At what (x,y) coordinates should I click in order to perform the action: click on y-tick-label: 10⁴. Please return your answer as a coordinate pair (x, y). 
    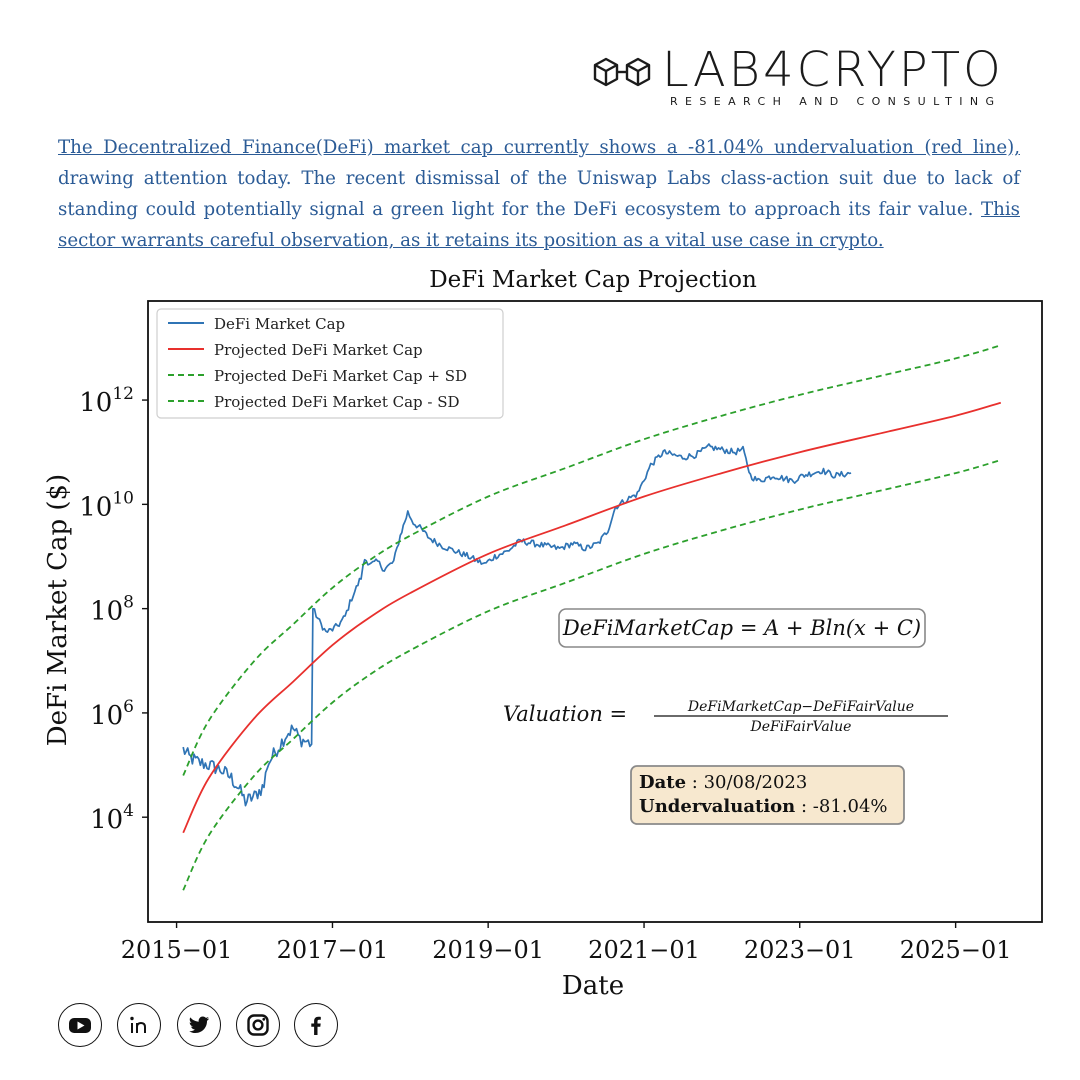
    Looking at the image, I should click on (112, 818).